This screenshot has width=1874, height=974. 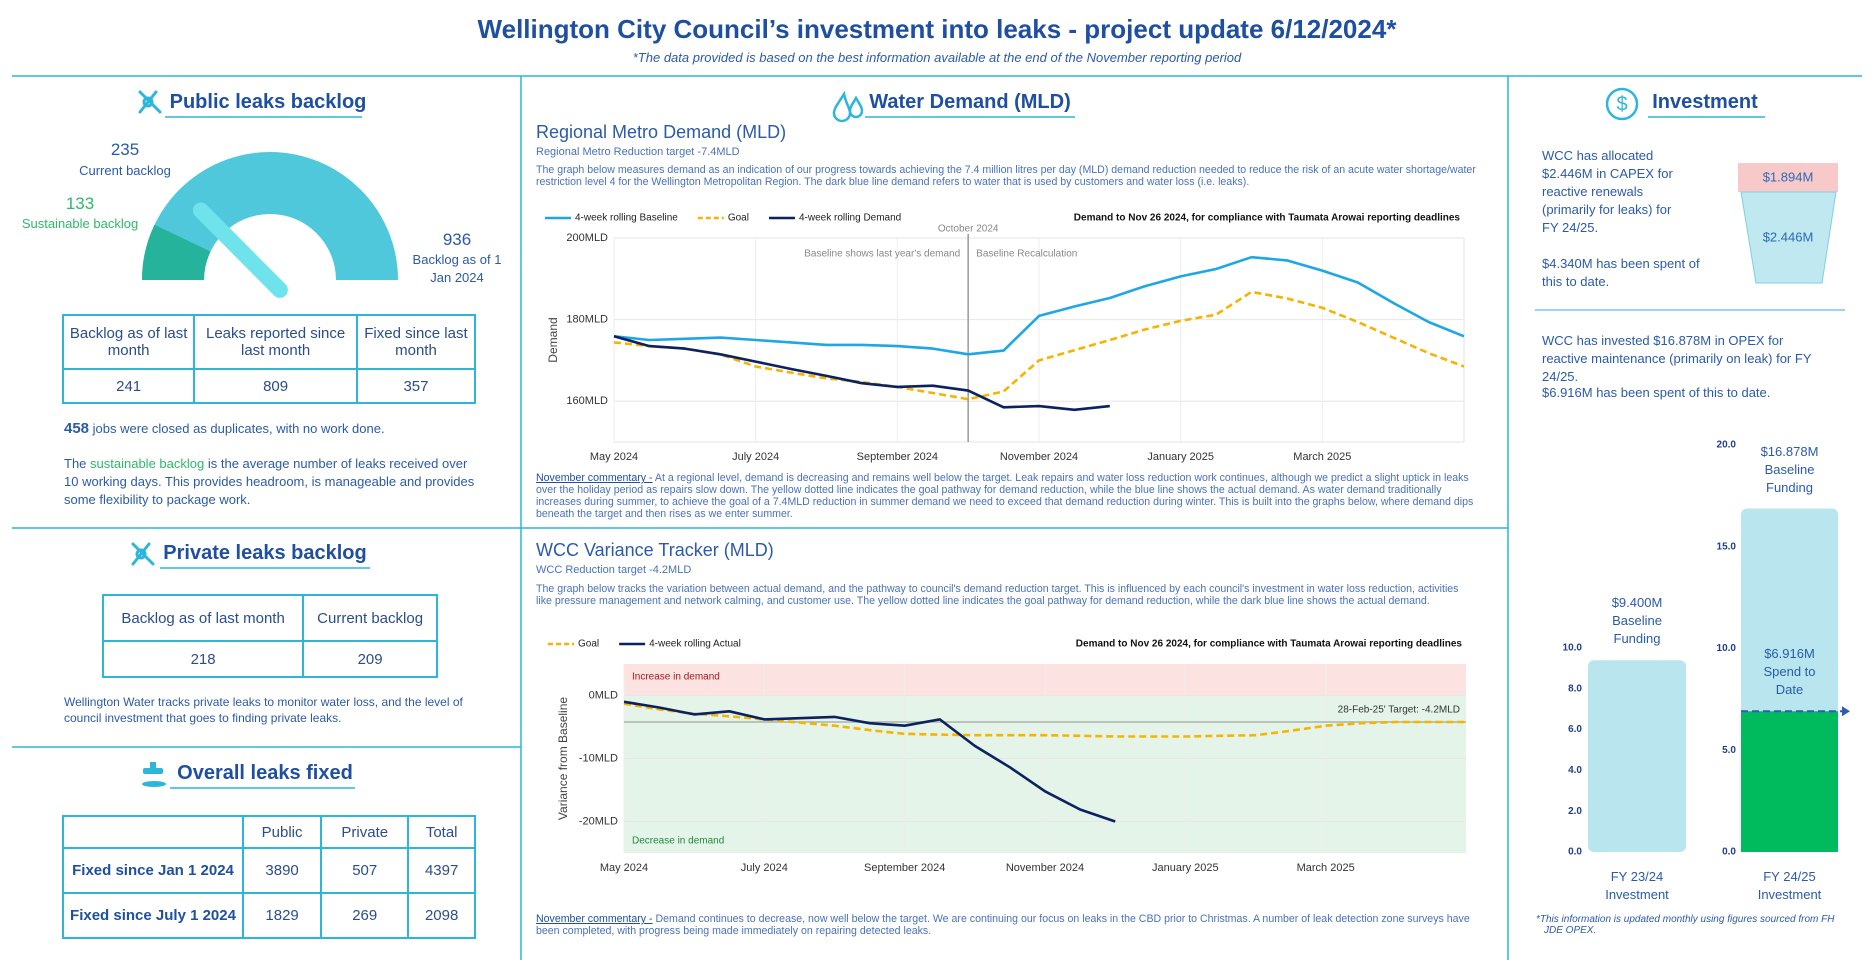 What do you see at coordinates (655, 550) in the screenshot?
I see `chart-title: WCC Variance Tracker (MLD)` at bounding box center [655, 550].